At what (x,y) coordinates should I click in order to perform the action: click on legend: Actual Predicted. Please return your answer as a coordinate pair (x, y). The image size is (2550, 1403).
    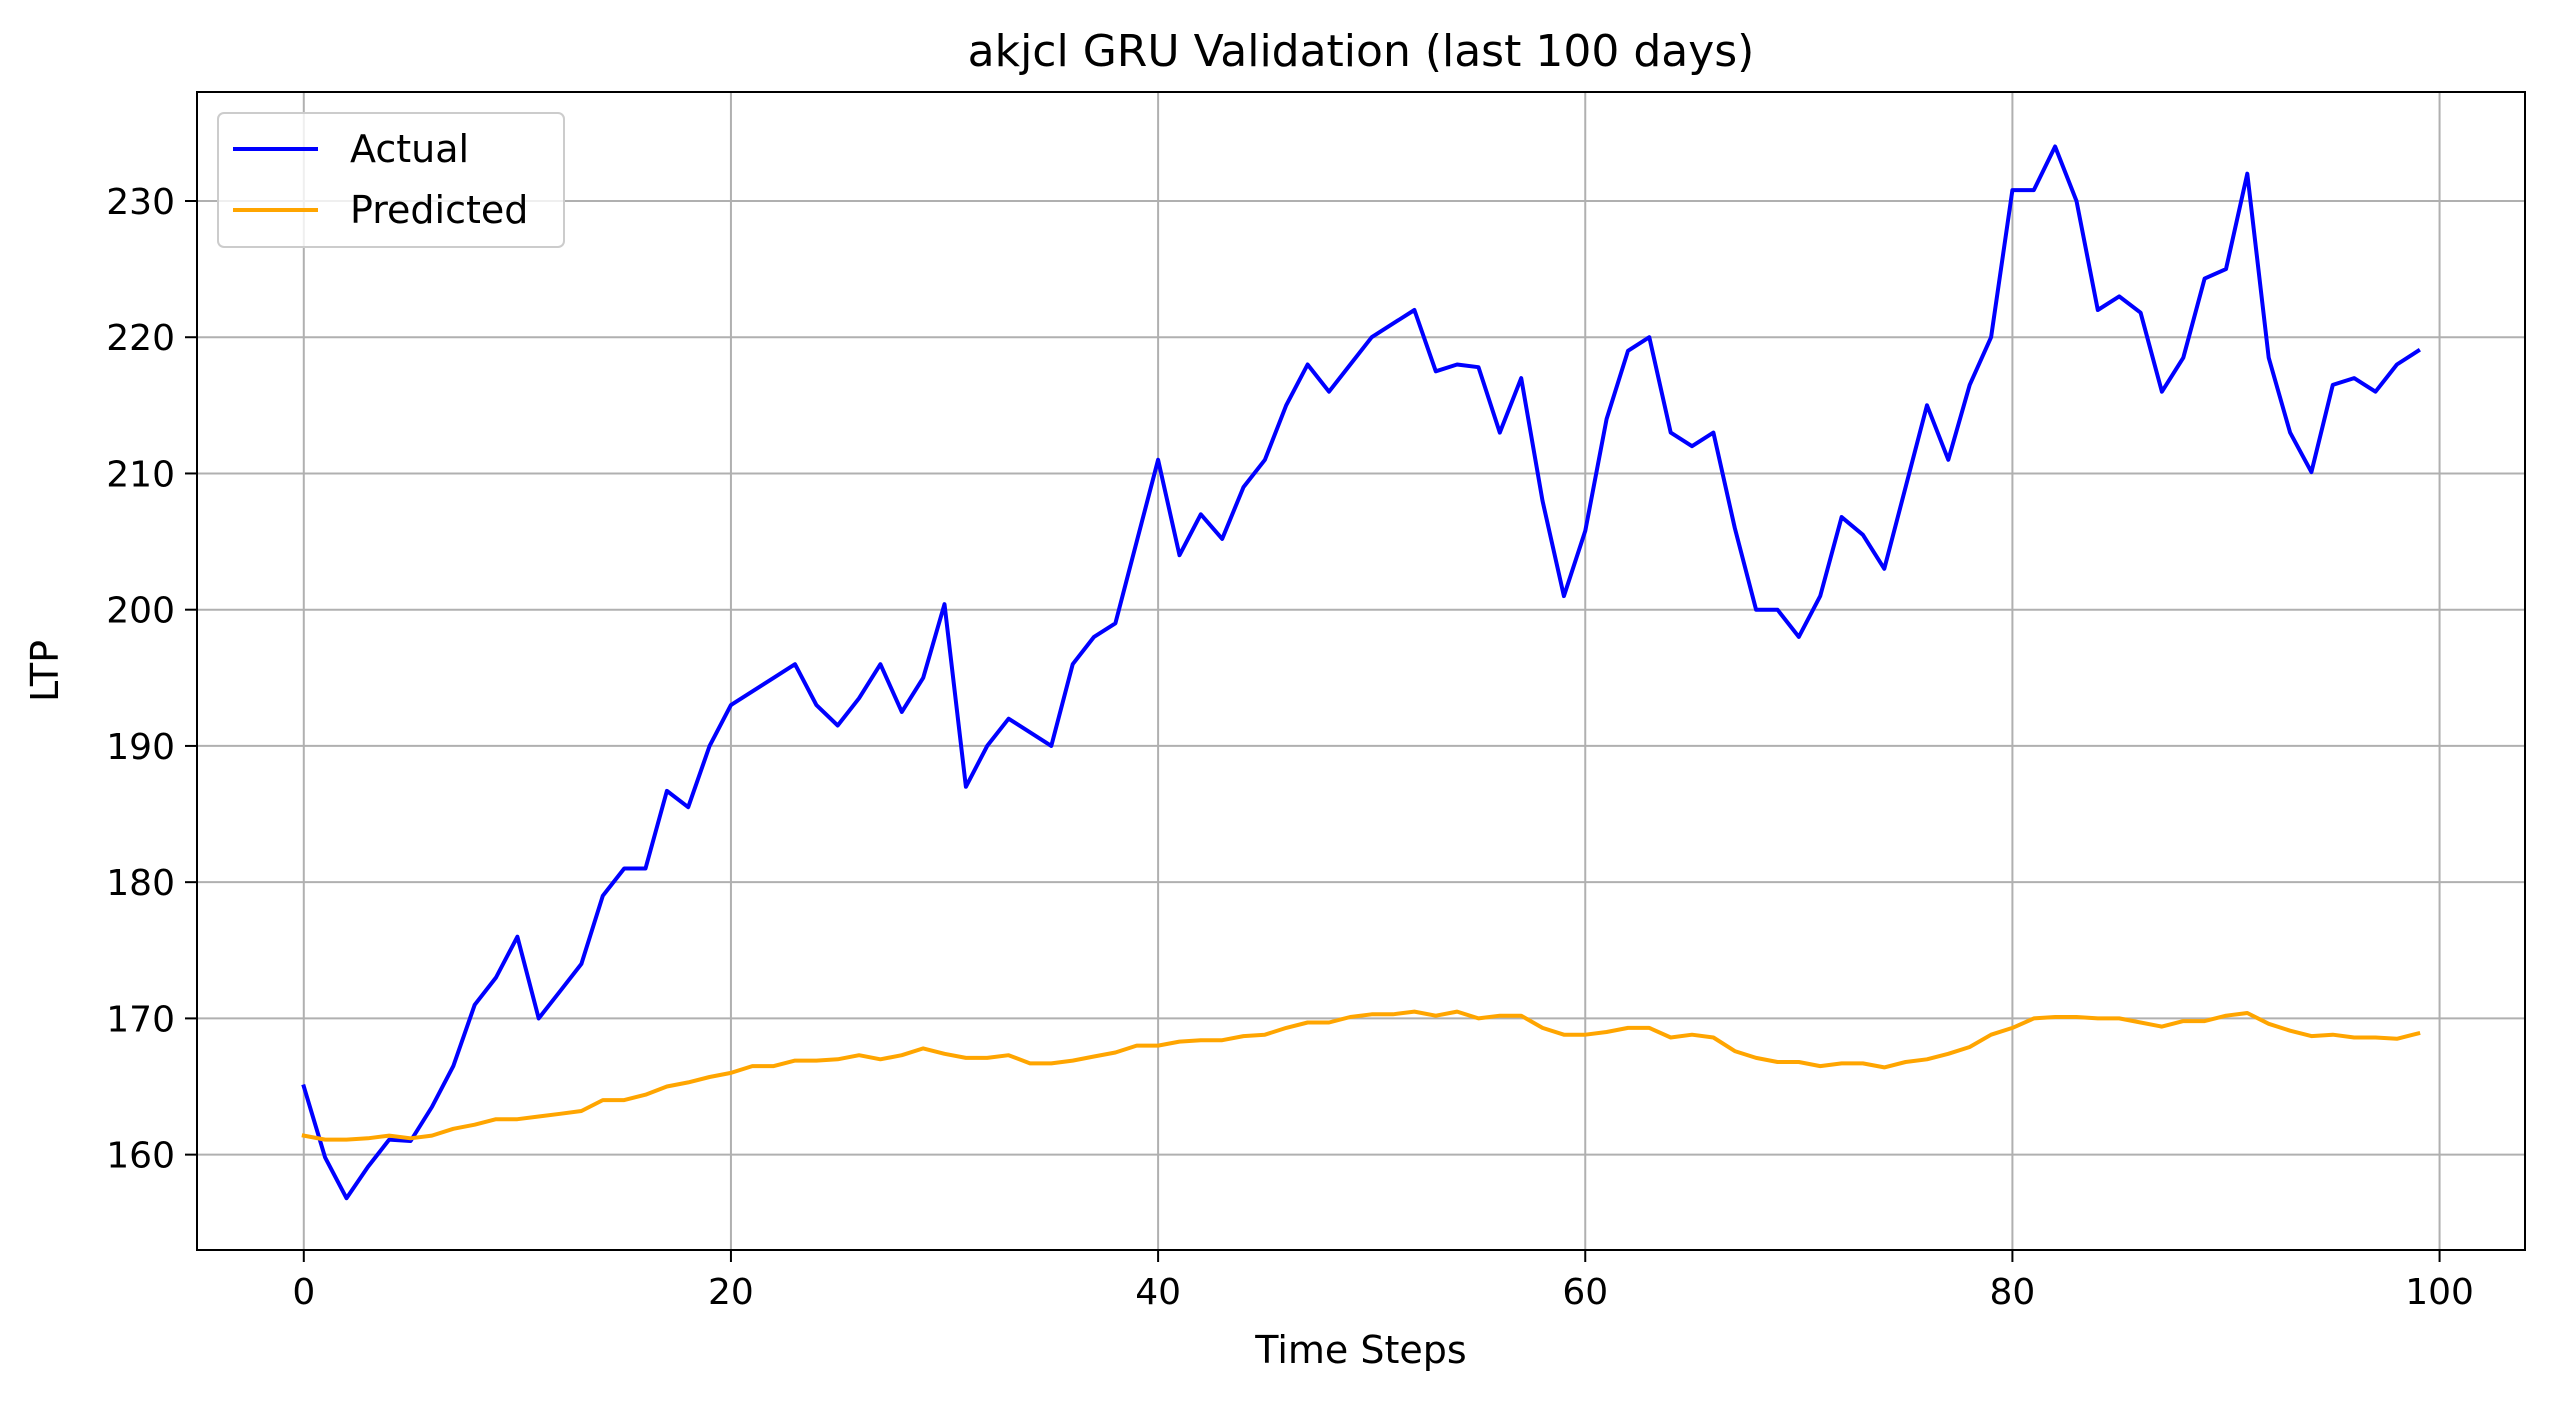
    Looking at the image, I should click on (391, 180).